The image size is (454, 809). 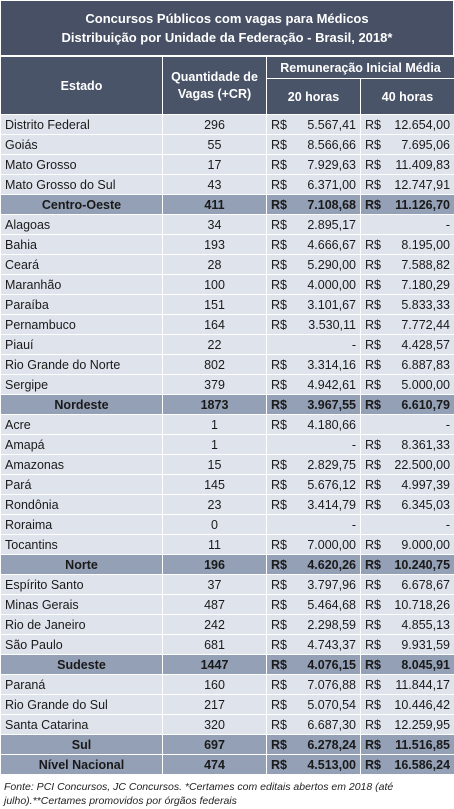 I want to click on region-total-row: Centro-Oeste 411 R$ 7.108,68 R$ 11.126,70, so click(x=227, y=204).